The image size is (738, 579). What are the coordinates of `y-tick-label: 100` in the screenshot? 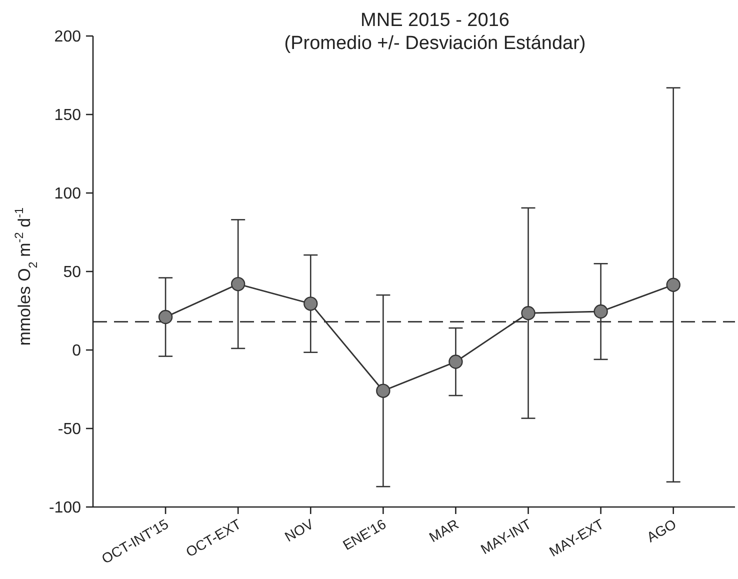 It's located at (68, 194).